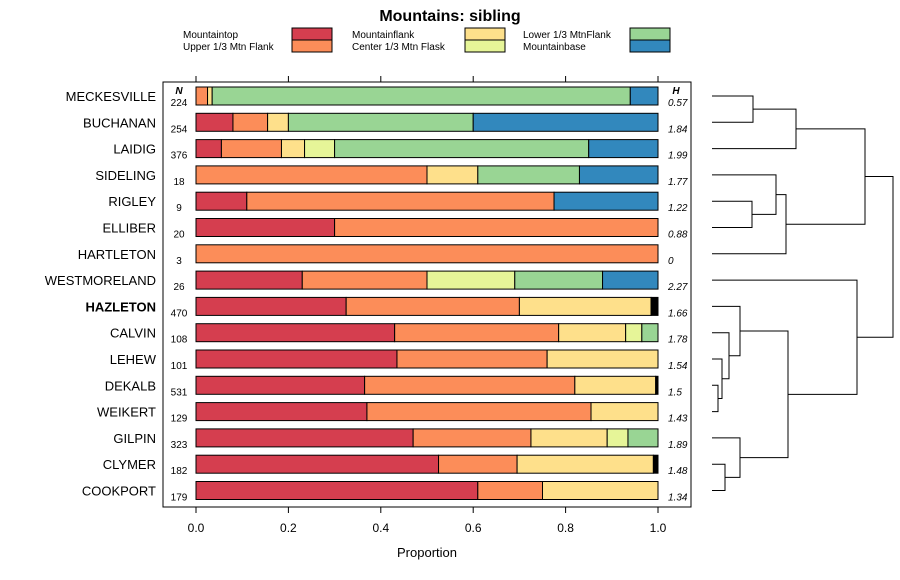 The width and height of the screenshot is (900, 580). Describe the element at coordinates (132, 201) in the screenshot. I see `row-label: RIGLEY` at that location.